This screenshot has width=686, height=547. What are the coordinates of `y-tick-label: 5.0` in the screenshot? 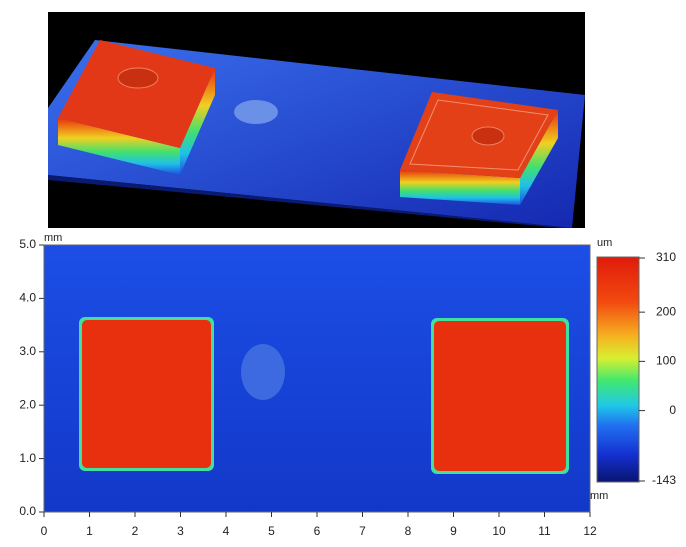 It's located at (27, 244).